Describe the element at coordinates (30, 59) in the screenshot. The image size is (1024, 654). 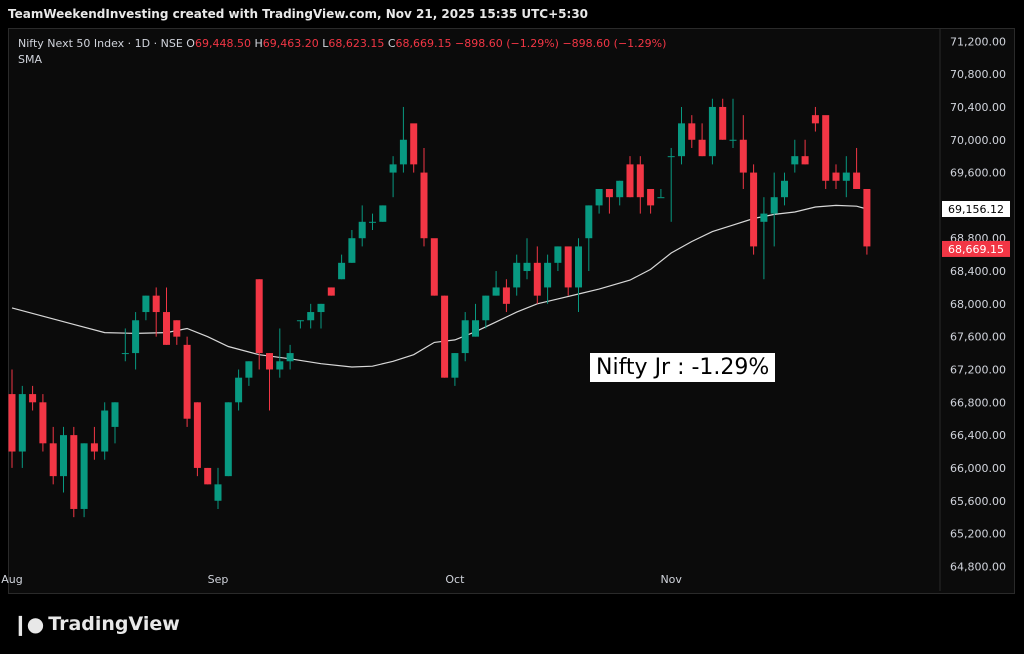
I see `indicator-legend: SMA` at that location.